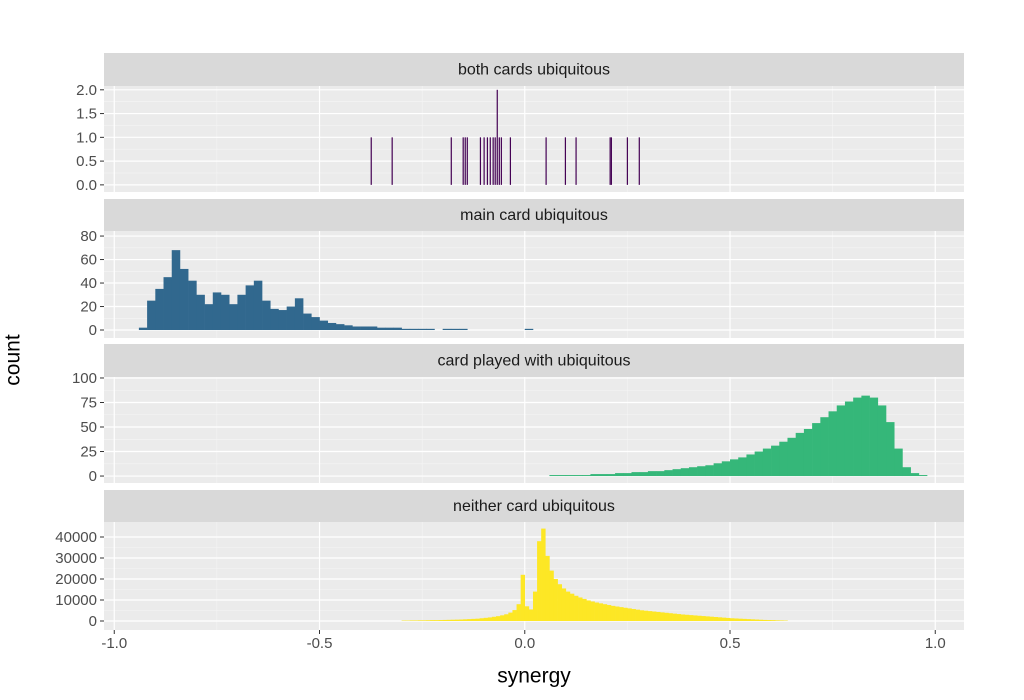 The image size is (1024, 700). Describe the element at coordinates (320, 643) in the screenshot. I see `x-tick-label: -0.5` at that location.